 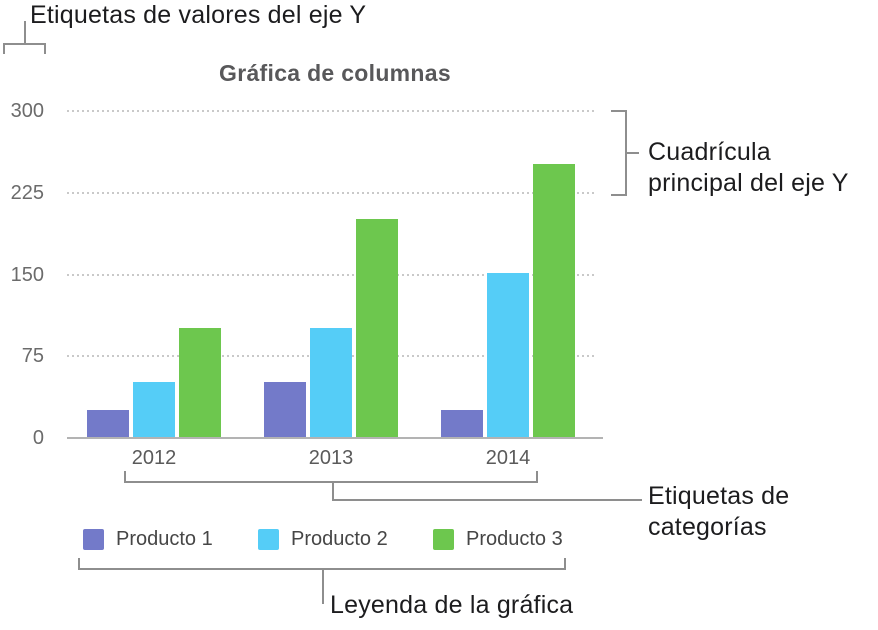 What do you see at coordinates (554, 300) in the screenshot?
I see `bar-producto-3-2014` at bounding box center [554, 300].